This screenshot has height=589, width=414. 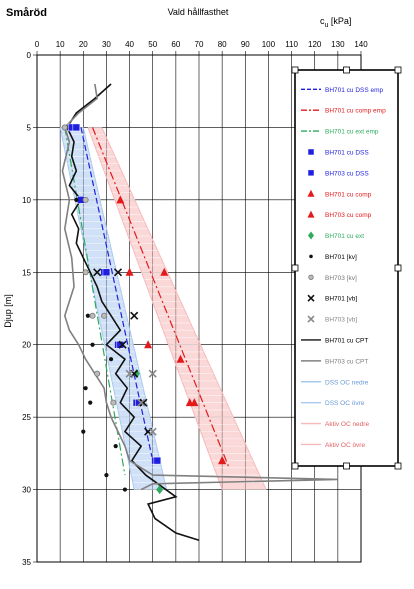 I want to click on legend-item: Aktiv OC nedre, so click(x=335, y=424).